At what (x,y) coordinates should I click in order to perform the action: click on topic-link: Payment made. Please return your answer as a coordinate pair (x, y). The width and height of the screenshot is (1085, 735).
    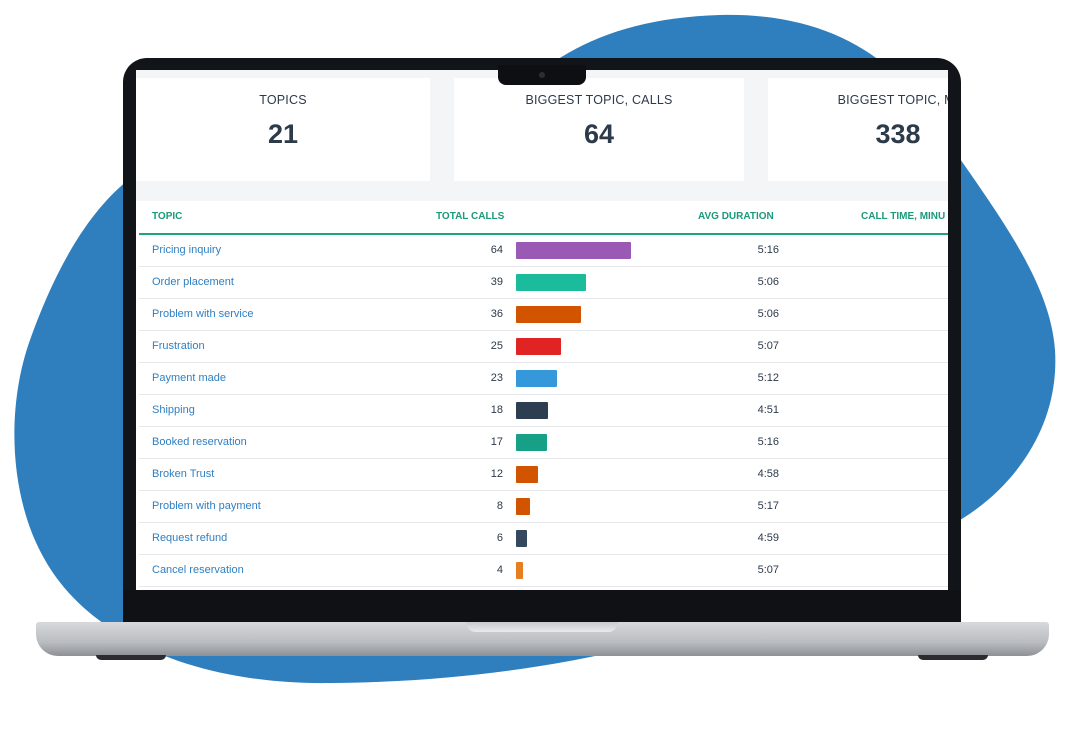
    Looking at the image, I should click on (189, 378).